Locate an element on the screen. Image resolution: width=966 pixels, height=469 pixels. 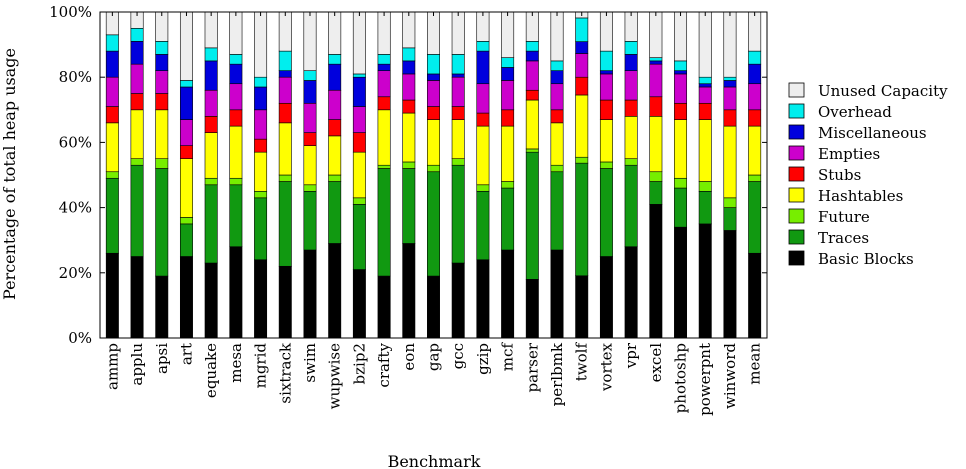
bar-segment-empties-eon is located at coordinates (409, 87).